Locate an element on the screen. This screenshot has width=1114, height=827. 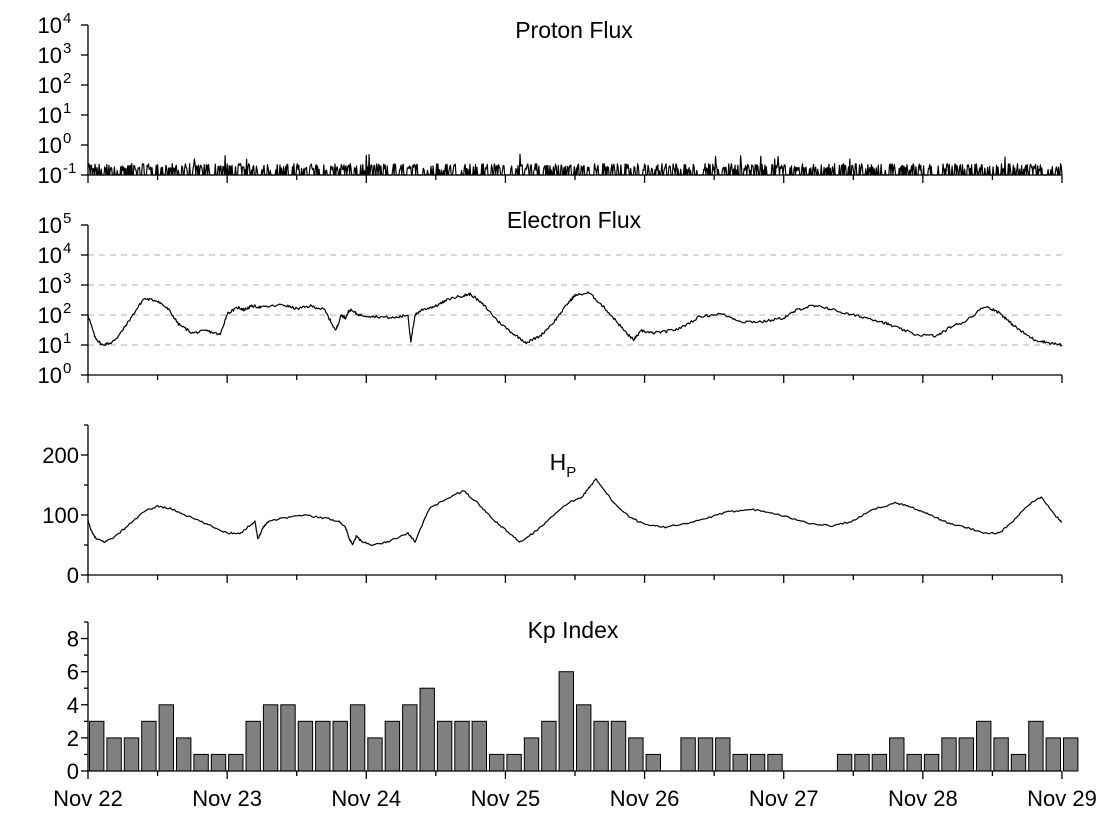
date-tick-label: Nov 27 is located at coordinates (784, 798).